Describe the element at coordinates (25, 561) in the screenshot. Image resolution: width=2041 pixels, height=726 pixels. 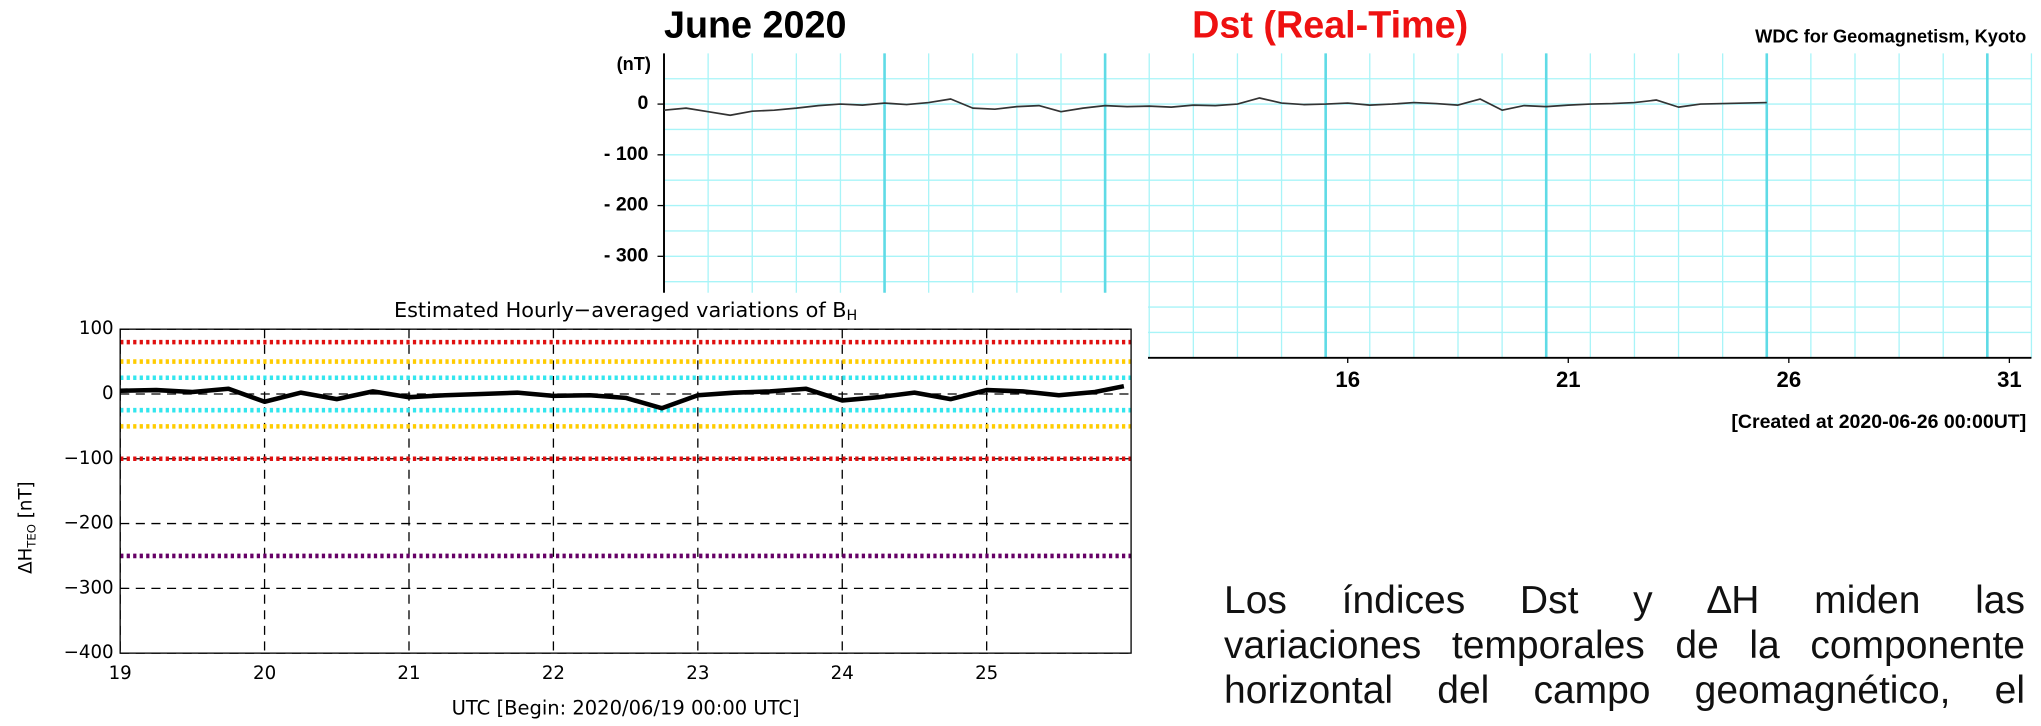
I see `ylabel-main: ΔH` at that location.